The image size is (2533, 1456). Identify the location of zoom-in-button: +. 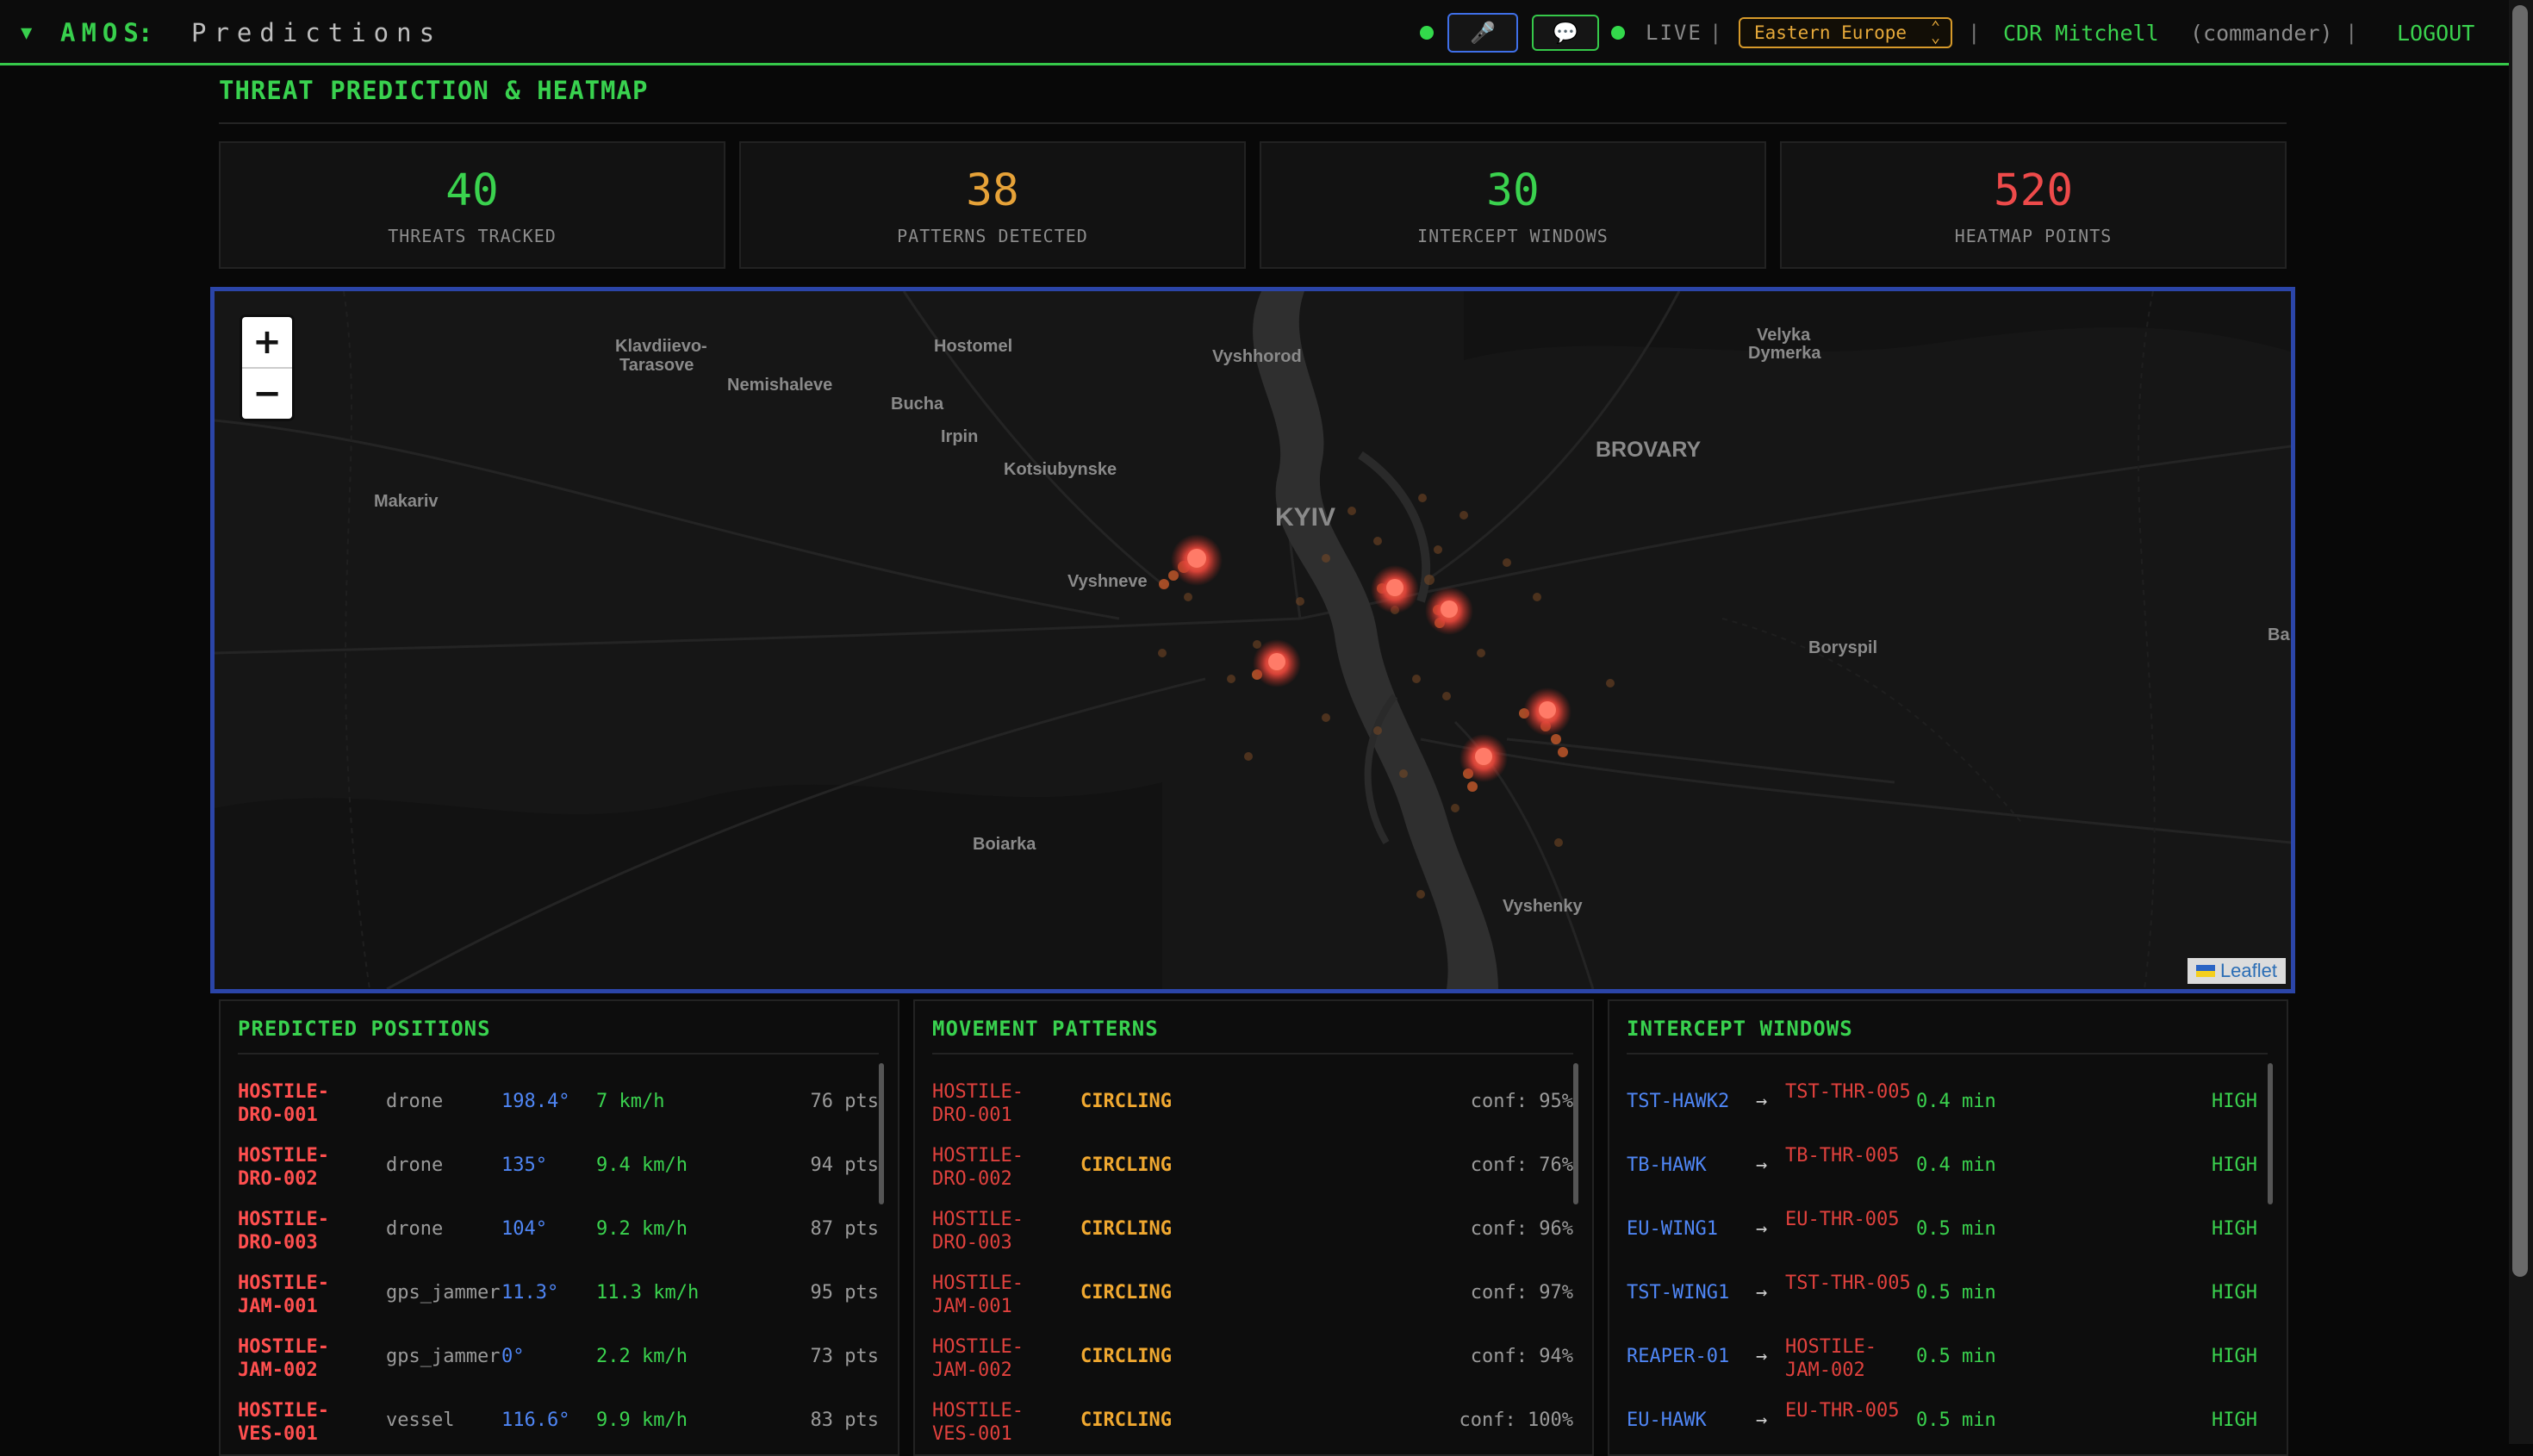
(267, 342).